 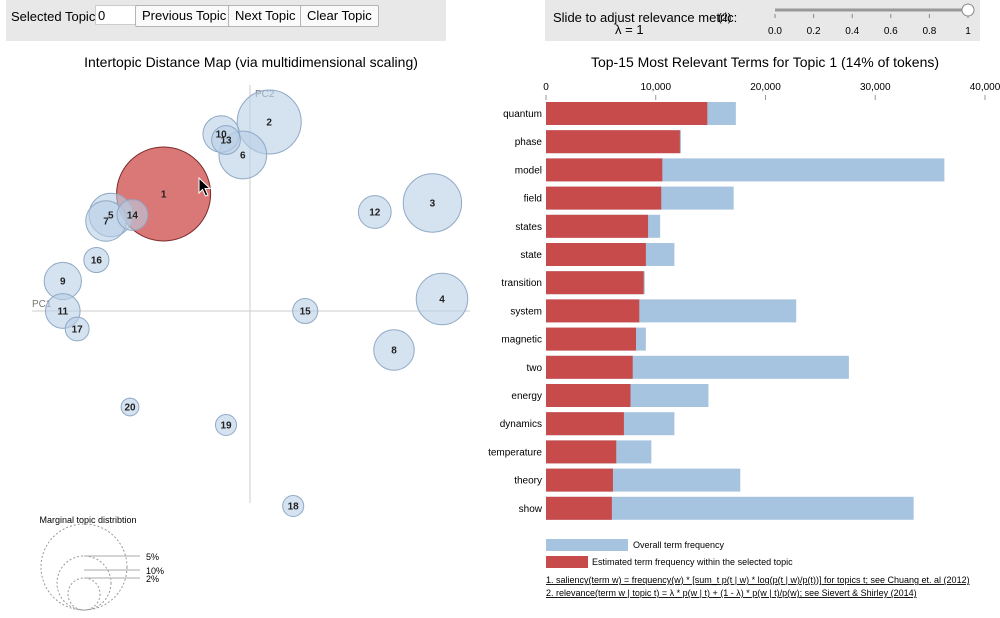 I want to click on estimated-bar-magnetic, so click(x=591, y=339).